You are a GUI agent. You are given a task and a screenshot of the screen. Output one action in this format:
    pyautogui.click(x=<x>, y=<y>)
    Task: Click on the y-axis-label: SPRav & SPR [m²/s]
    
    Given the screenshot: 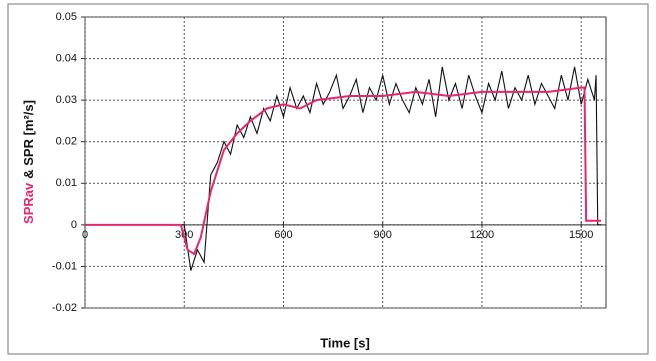 What is the action you would take?
    pyautogui.click(x=28, y=162)
    